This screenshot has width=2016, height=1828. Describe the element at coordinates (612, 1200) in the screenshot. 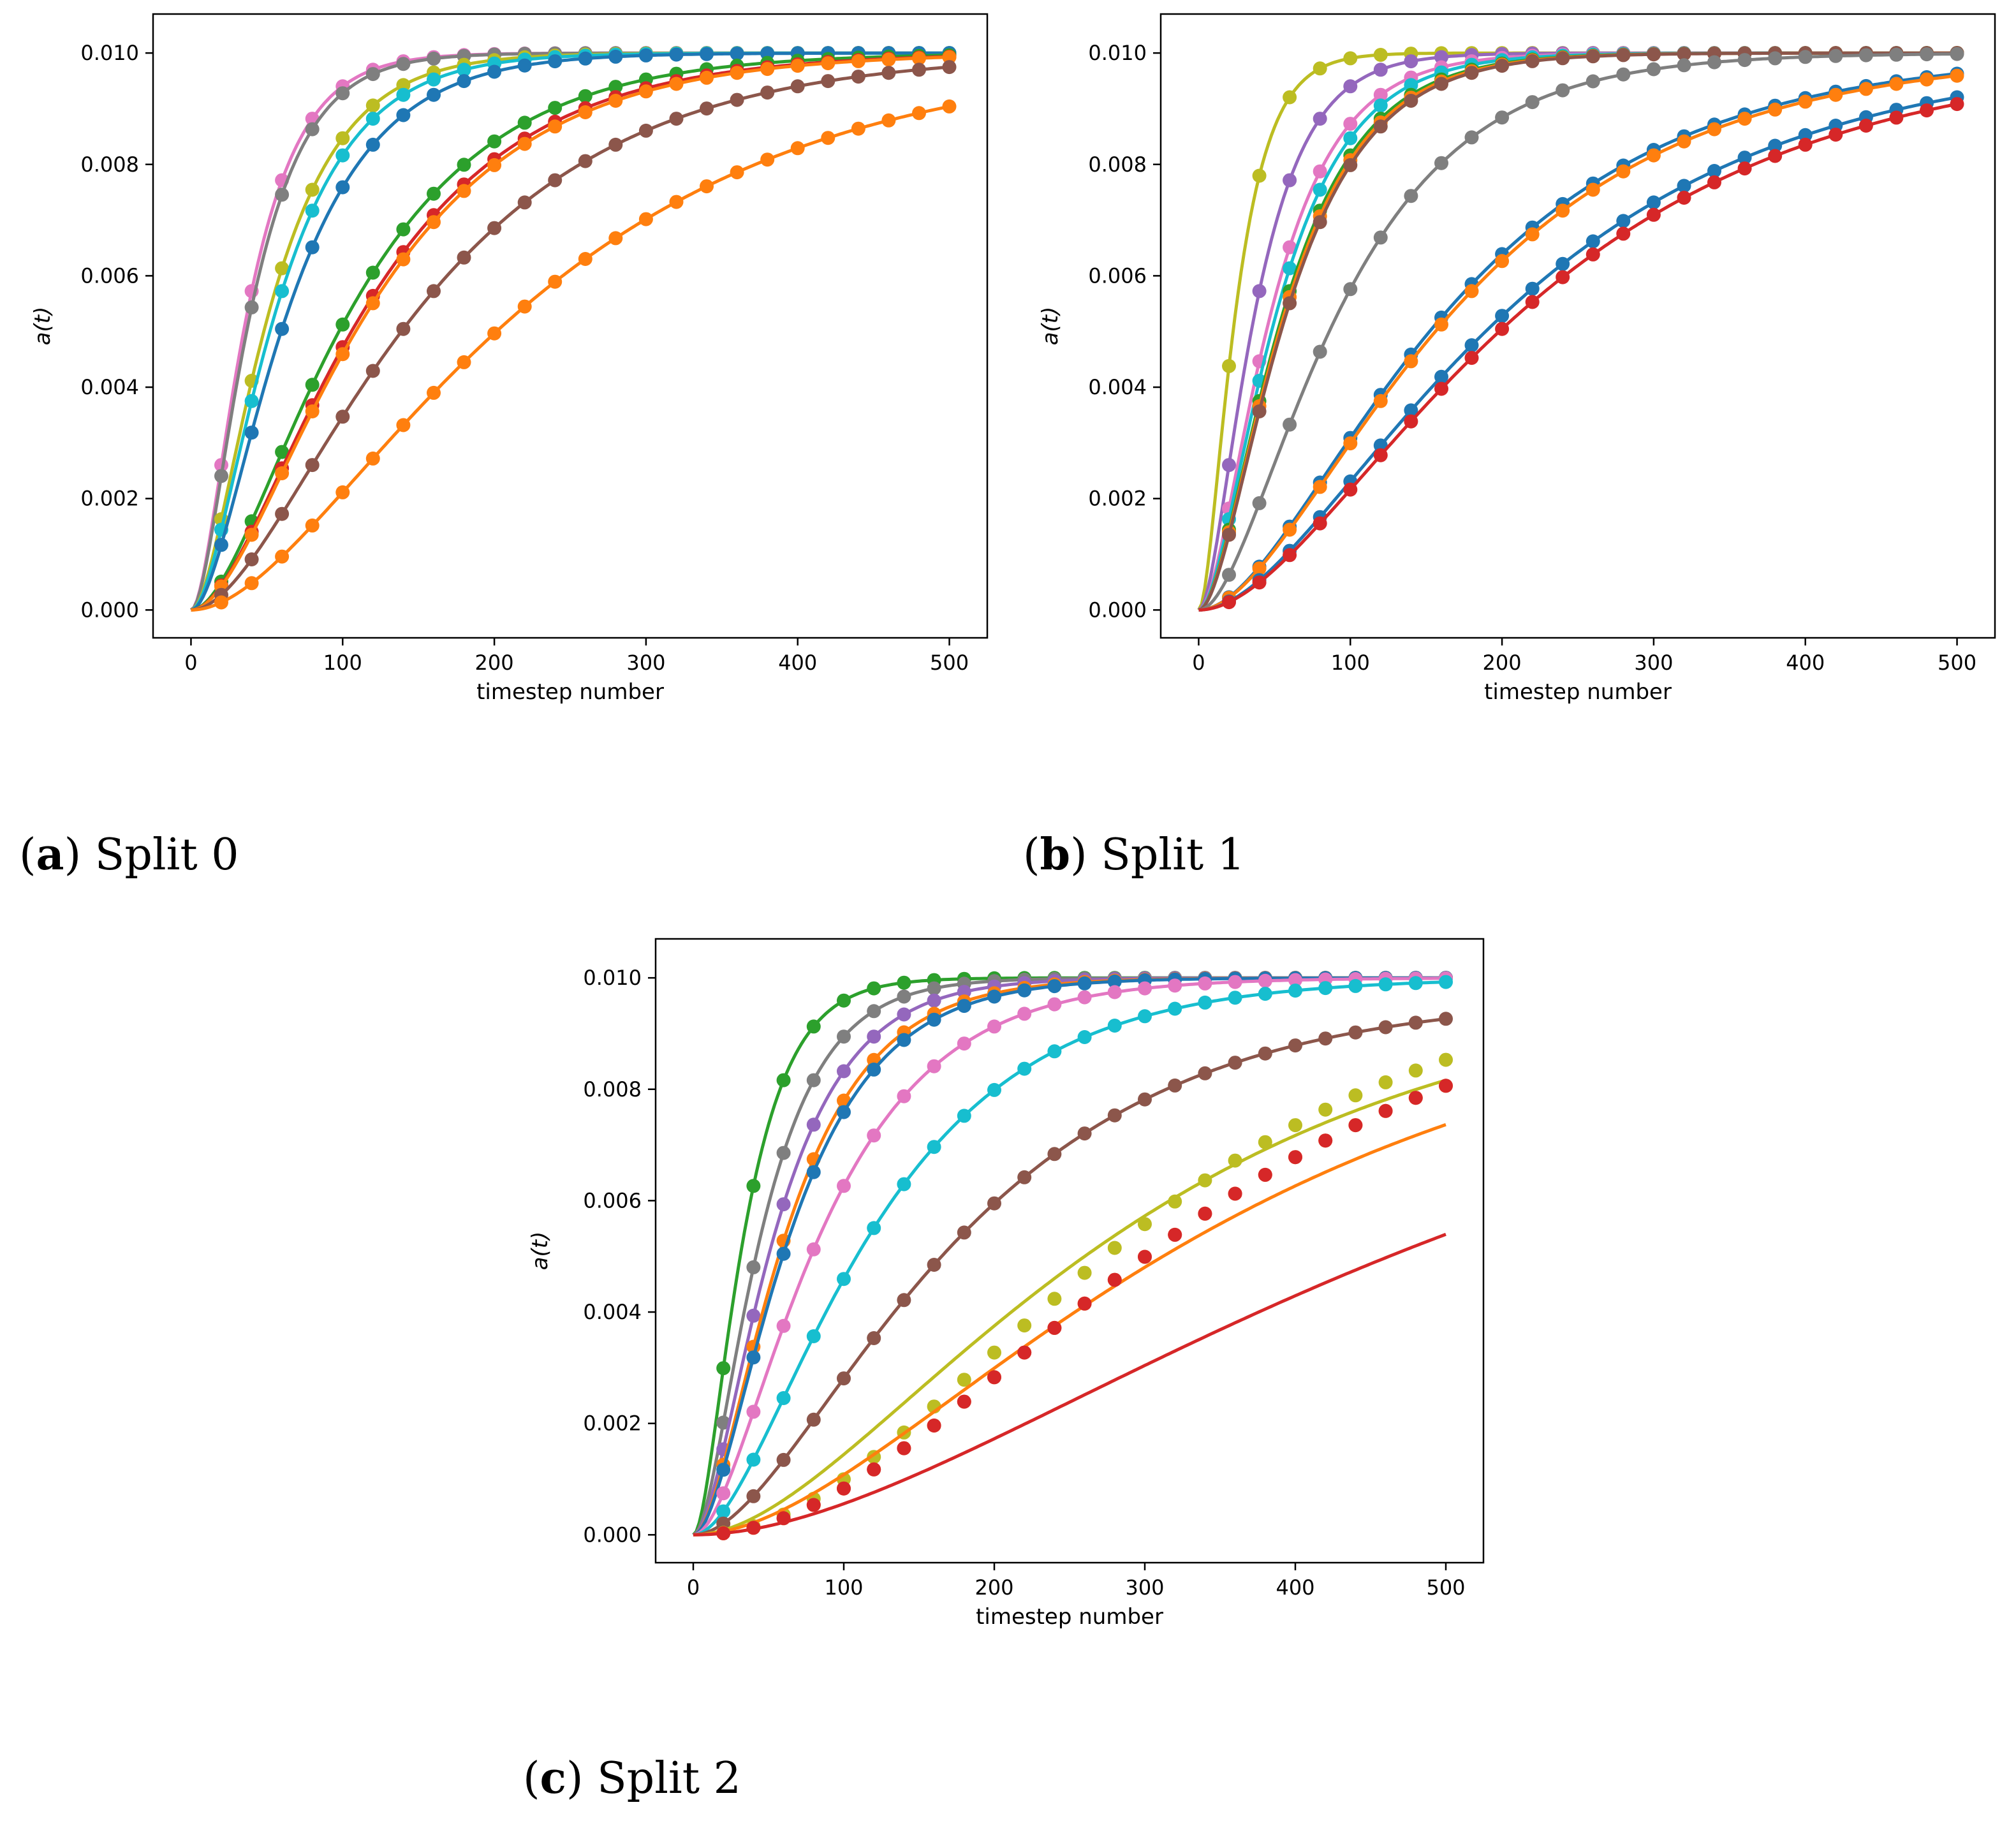

I see `y-tick-label: 0.006` at that location.